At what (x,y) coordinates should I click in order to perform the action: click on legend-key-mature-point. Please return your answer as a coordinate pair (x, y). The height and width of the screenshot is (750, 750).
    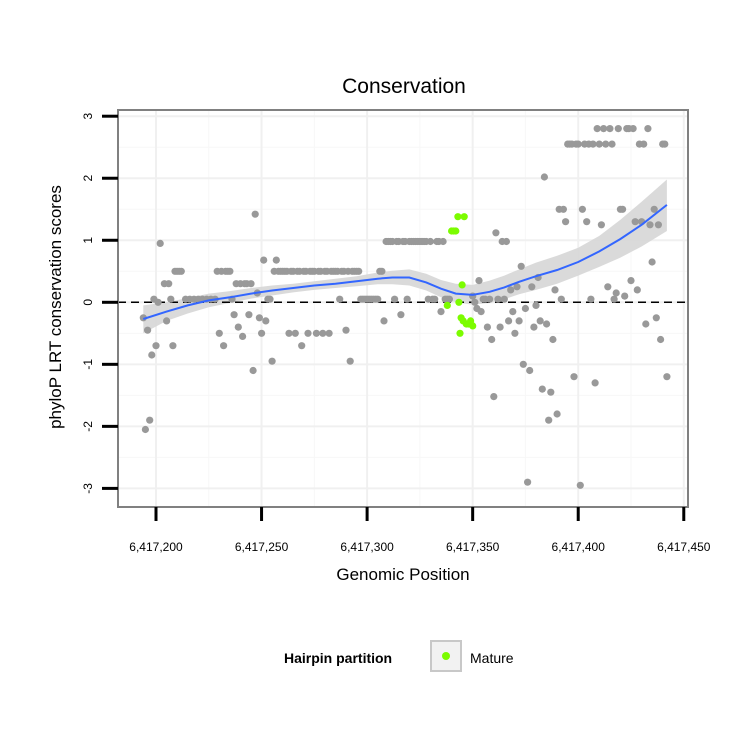
    Looking at the image, I should click on (446, 656).